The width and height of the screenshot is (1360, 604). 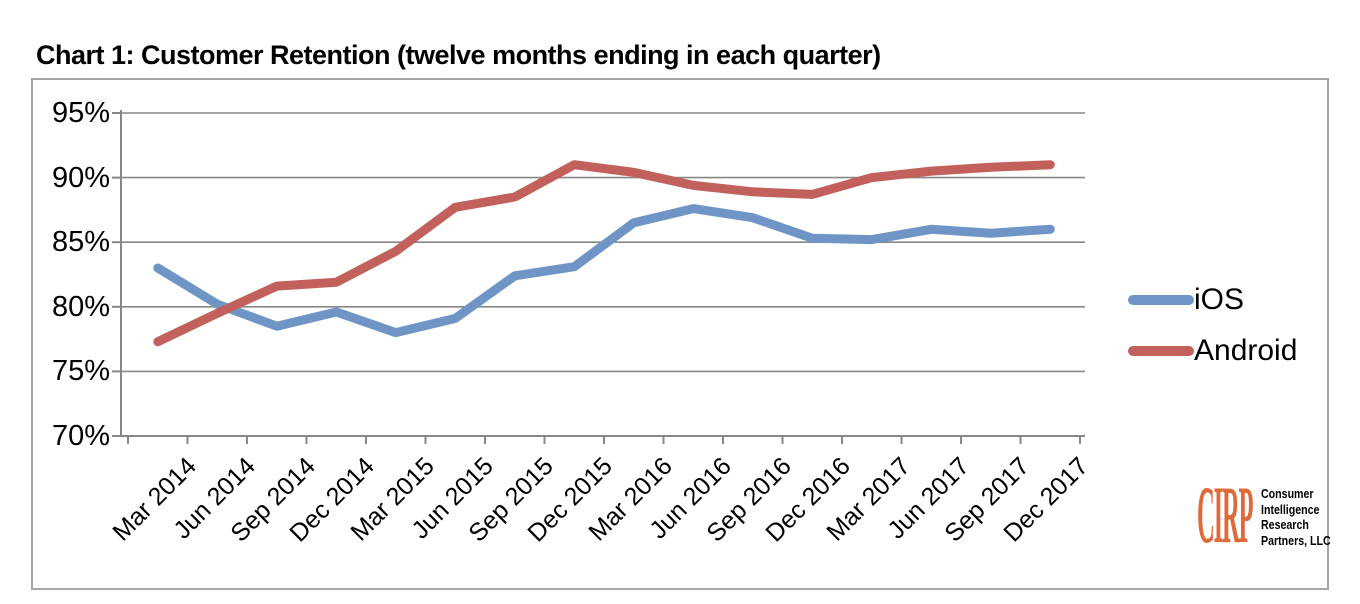 What do you see at coordinates (1219, 299) in the screenshot?
I see `legend-label-ios: iOS` at bounding box center [1219, 299].